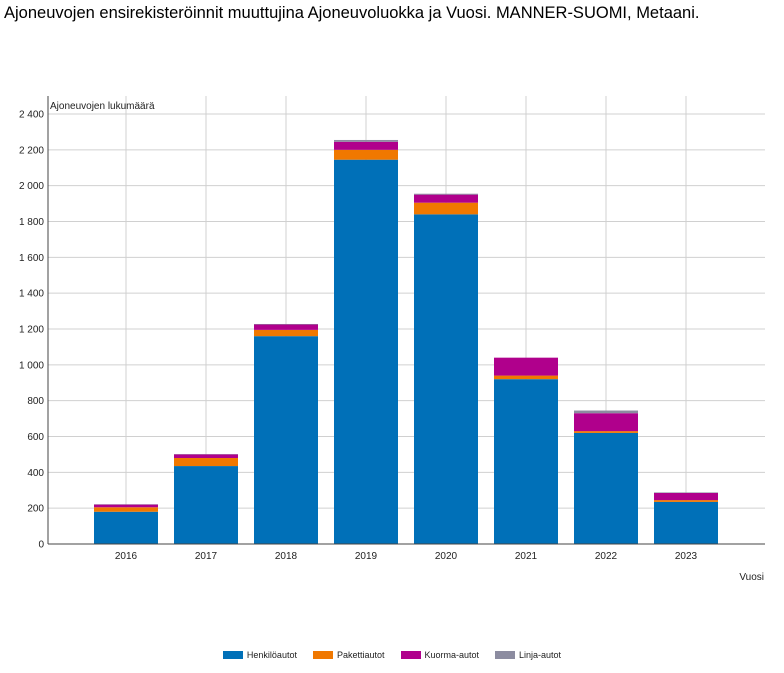  I want to click on x-axis-label: Vuosi, so click(751, 577).